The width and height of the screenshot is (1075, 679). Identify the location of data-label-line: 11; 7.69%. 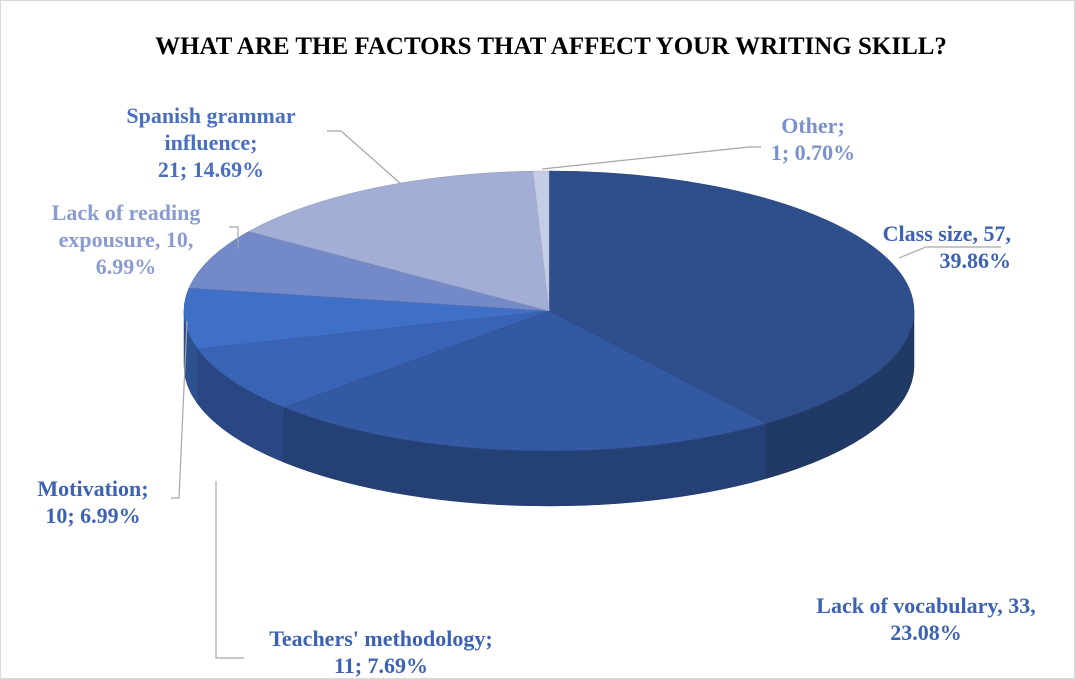
(381, 665).